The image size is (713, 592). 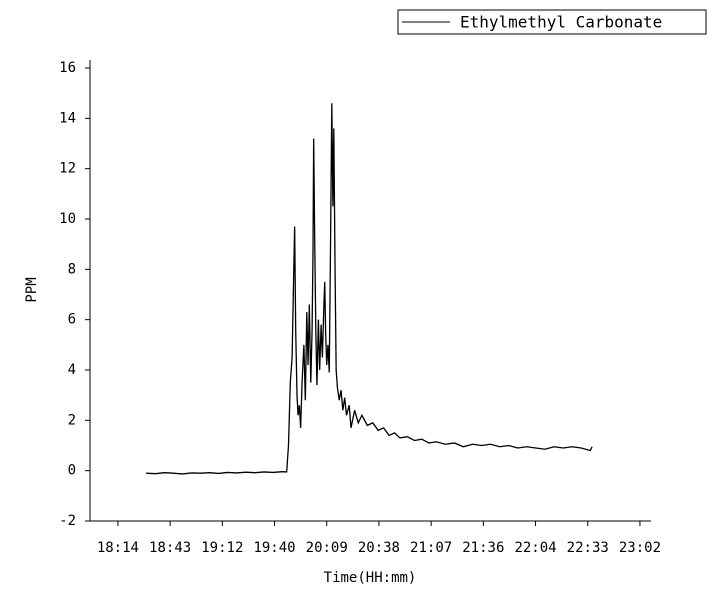 I want to click on y-tick-label: 8, so click(x=72, y=269).